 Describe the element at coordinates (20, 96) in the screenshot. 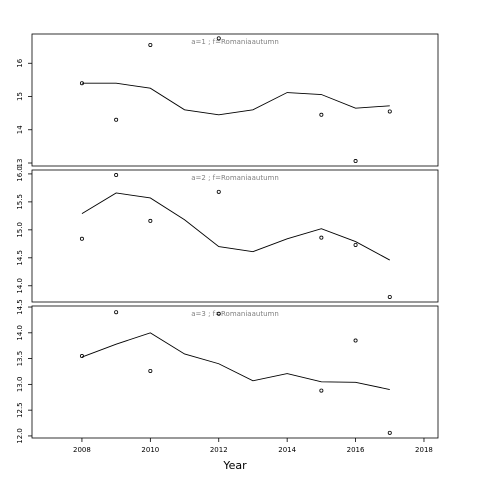

I see `y-tick-label: 15` at that location.